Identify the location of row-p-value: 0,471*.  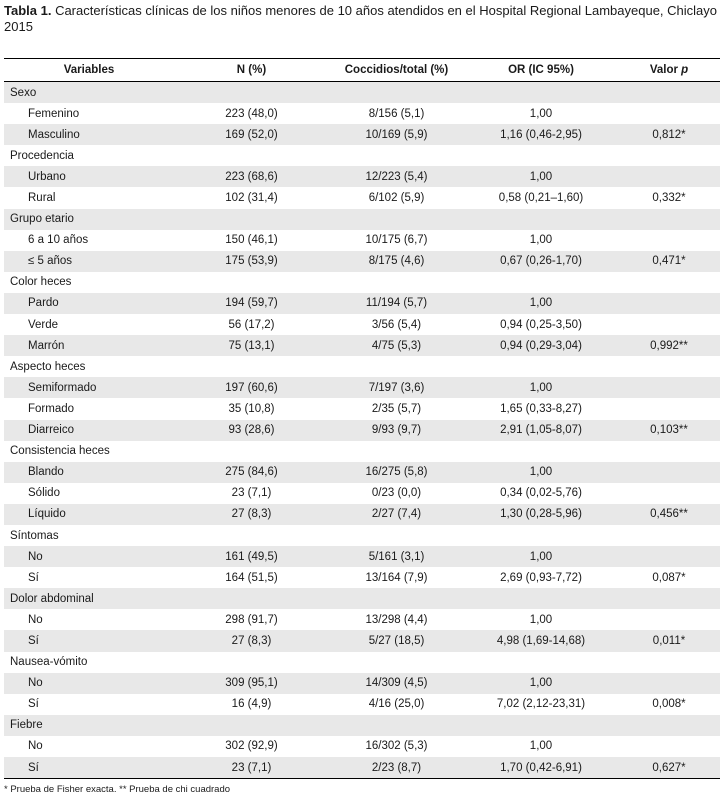
(669, 261).